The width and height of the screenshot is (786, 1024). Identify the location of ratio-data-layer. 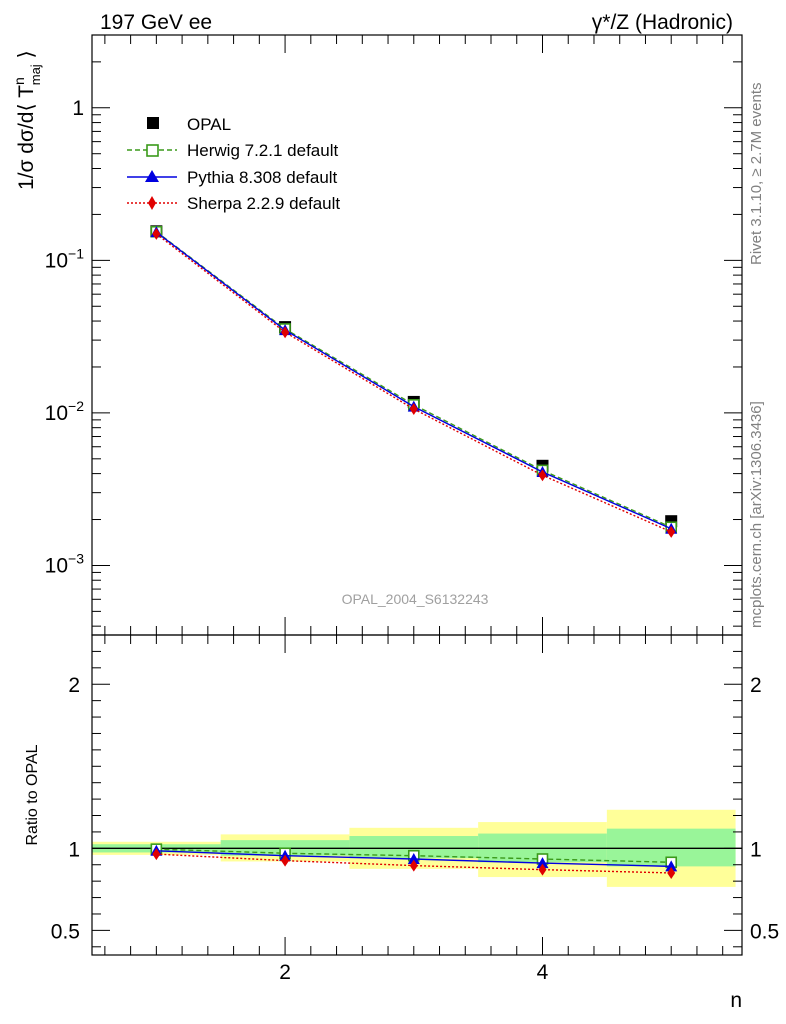
(417, 848).